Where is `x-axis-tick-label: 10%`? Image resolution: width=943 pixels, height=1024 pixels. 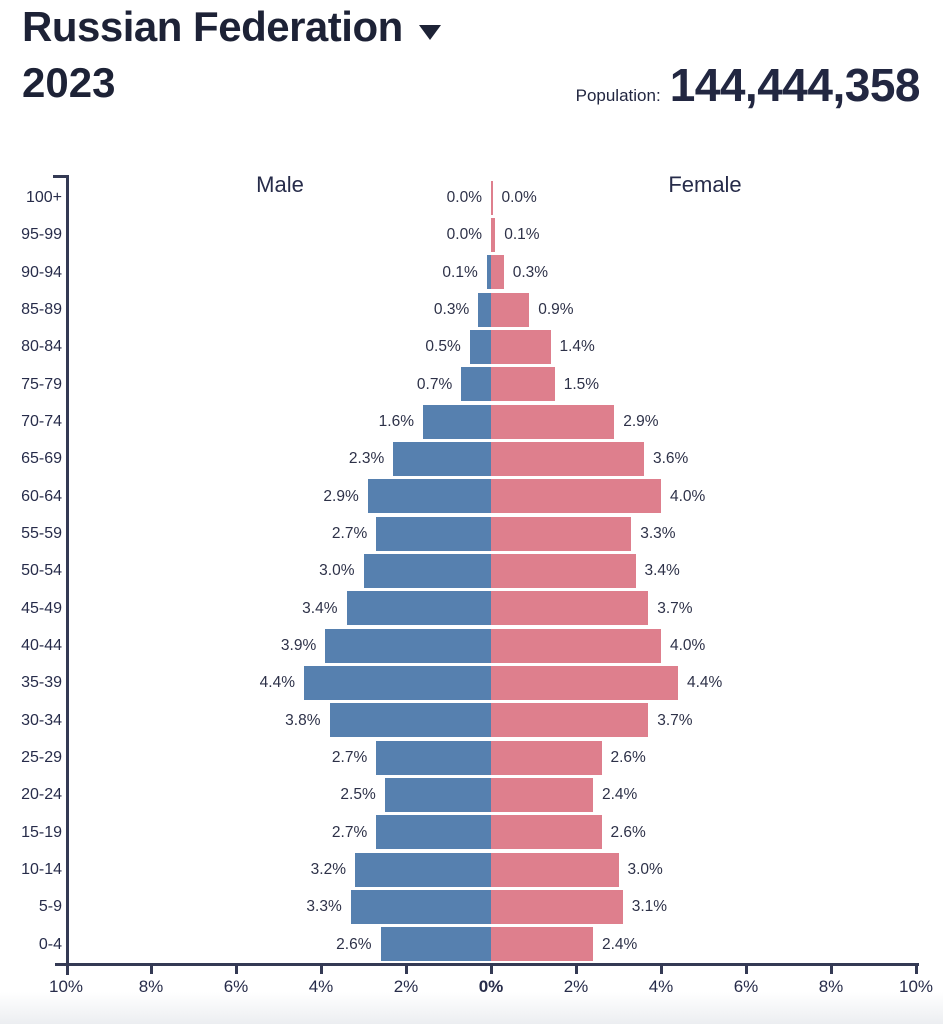 x-axis-tick-label: 10% is located at coordinates (66, 986).